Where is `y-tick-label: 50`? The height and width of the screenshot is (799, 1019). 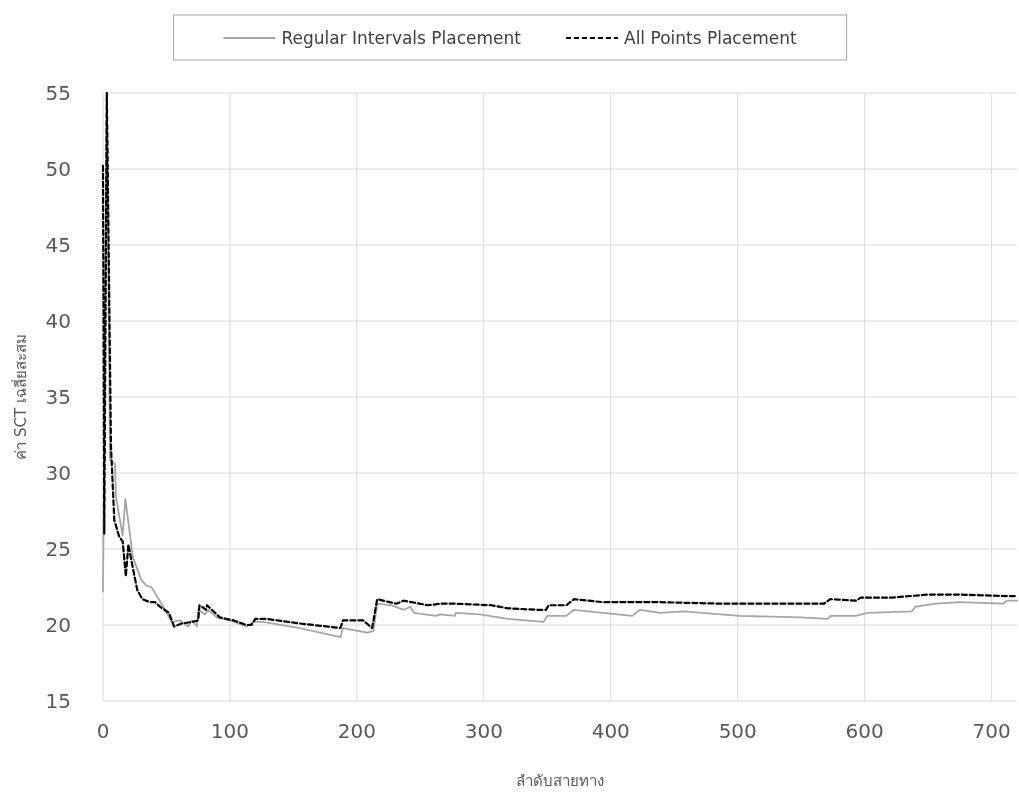
y-tick-label: 50 is located at coordinates (58, 169).